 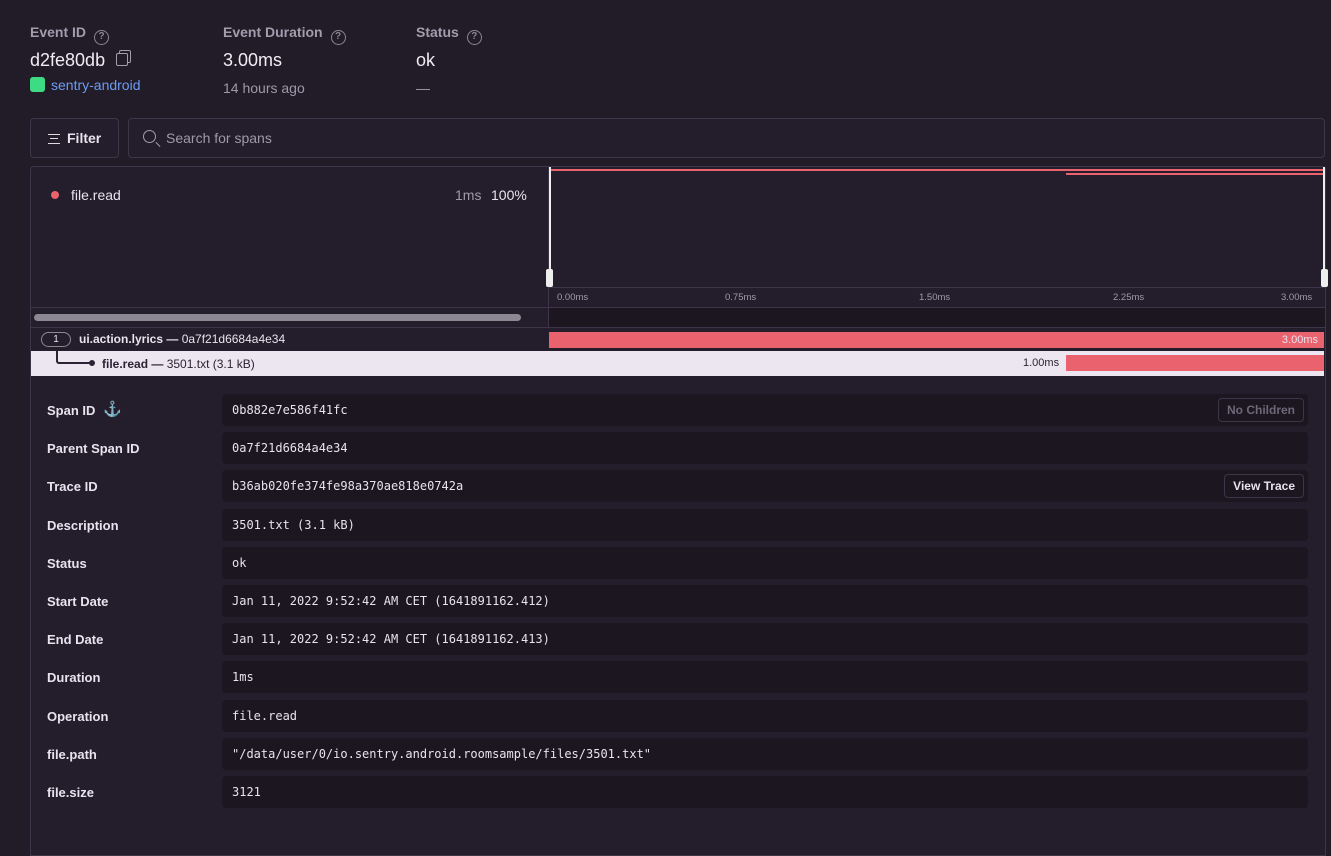 What do you see at coordinates (550, 227) in the screenshot?
I see `minimap-left-handle` at bounding box center [550, 227].